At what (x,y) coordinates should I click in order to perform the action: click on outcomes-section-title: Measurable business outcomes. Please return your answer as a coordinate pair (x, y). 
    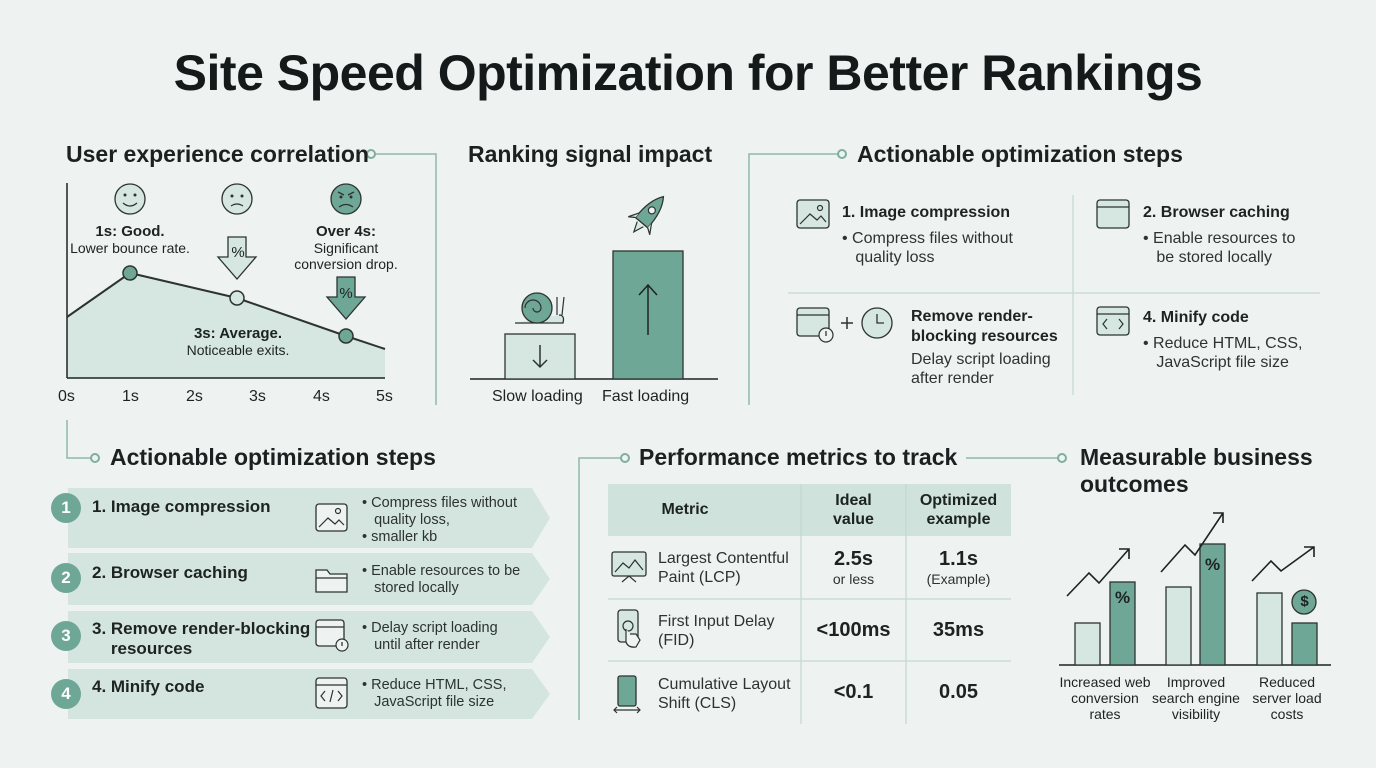
    Looking at the image, I should click on (1196, 470).